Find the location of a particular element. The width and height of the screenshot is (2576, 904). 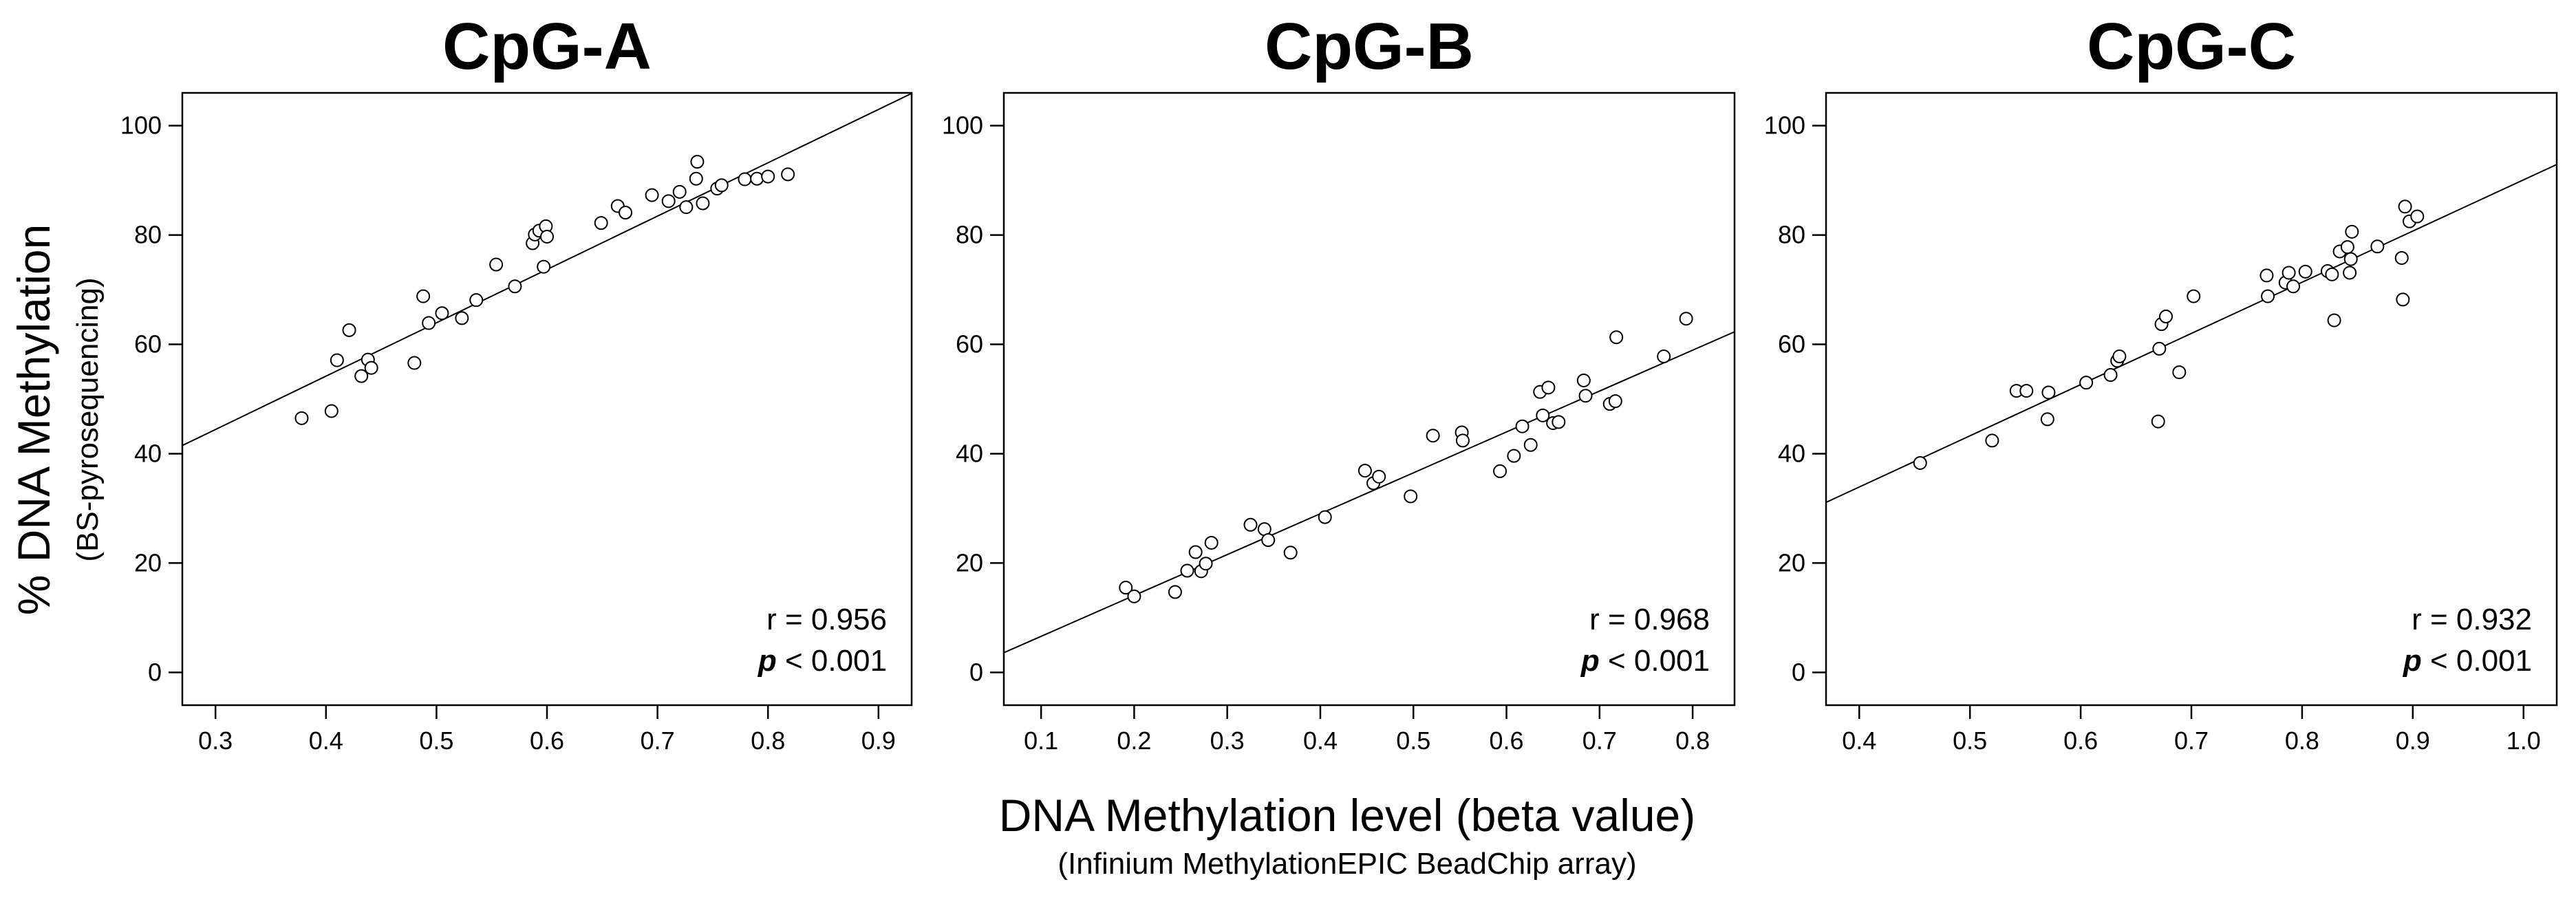

cpg-a-p-value: p < 0.001 is located at coordinates (823, 661).